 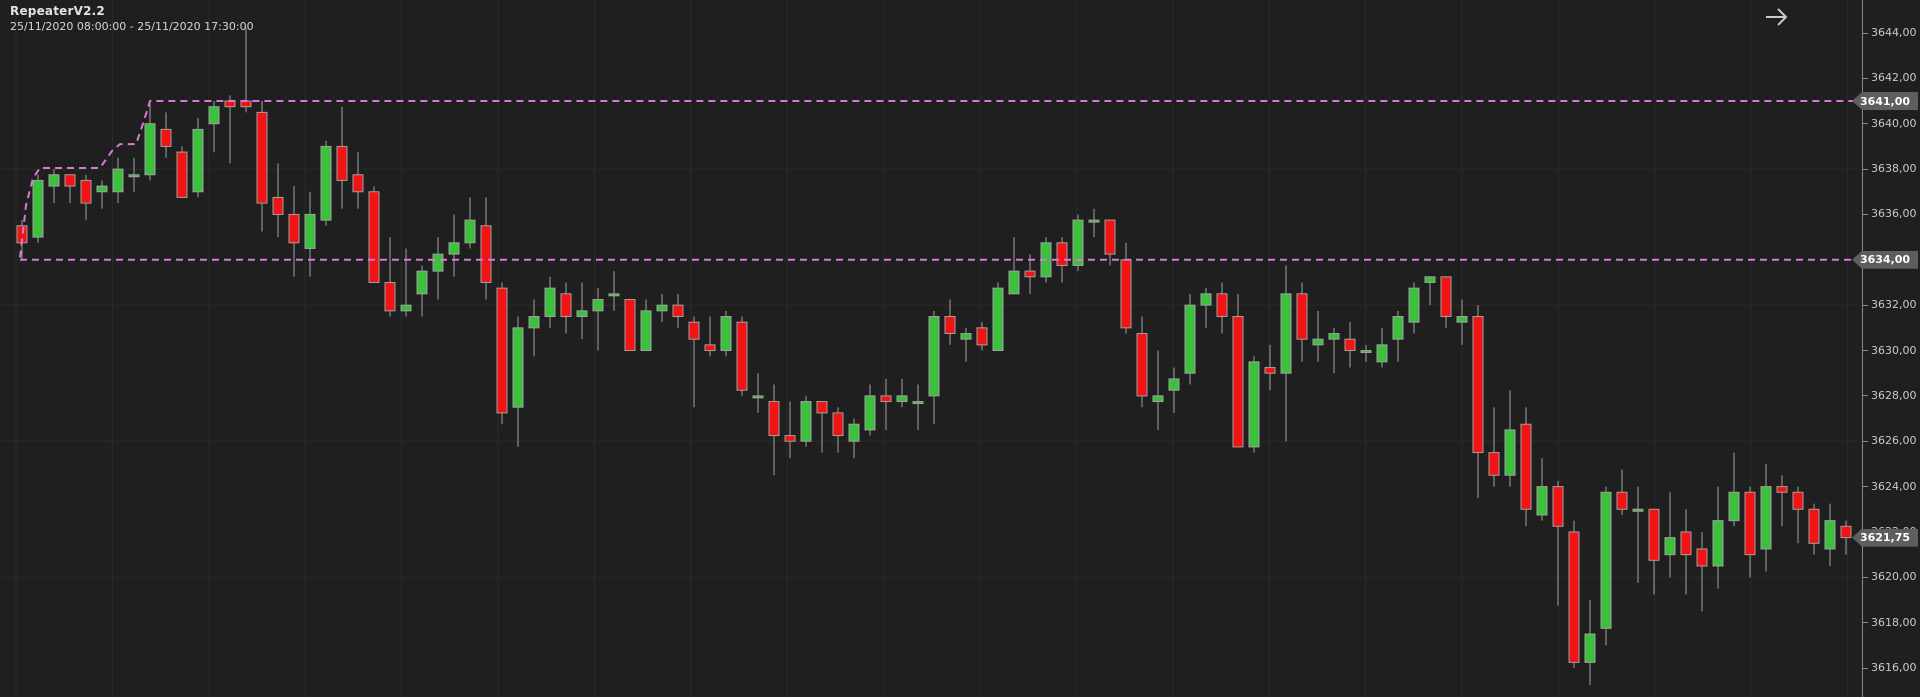 I want to click on price-tick-label: 3618,00, so click(x=1894, y=622).